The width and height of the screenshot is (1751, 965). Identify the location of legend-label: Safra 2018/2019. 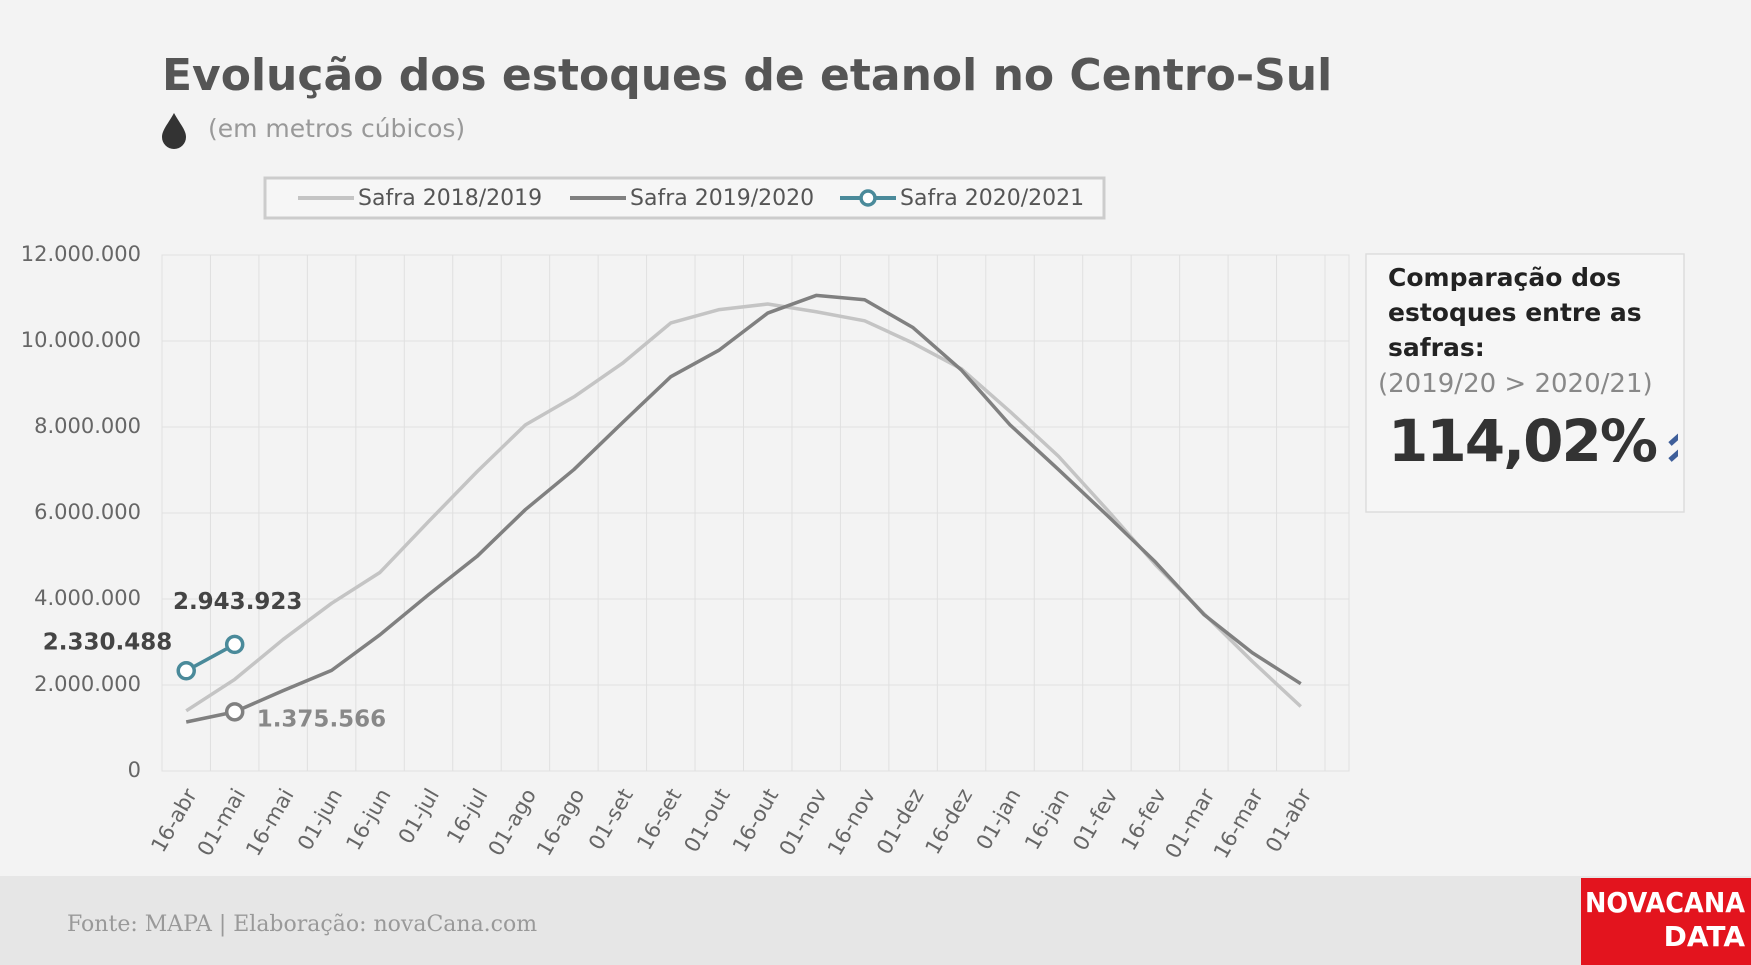
(450, 198).